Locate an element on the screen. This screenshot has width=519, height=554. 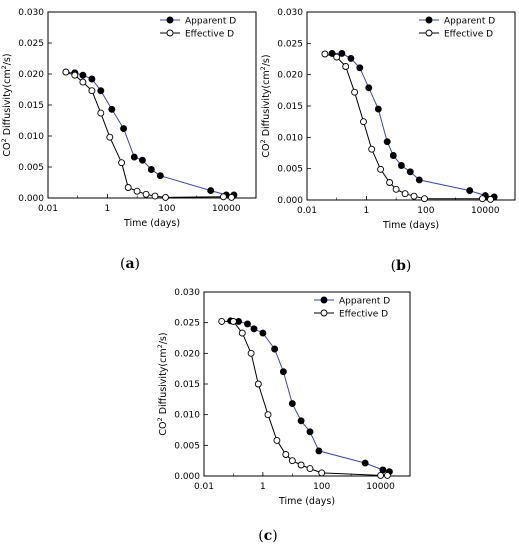
series-line-apparent-d is located at coordinates (413, 125).